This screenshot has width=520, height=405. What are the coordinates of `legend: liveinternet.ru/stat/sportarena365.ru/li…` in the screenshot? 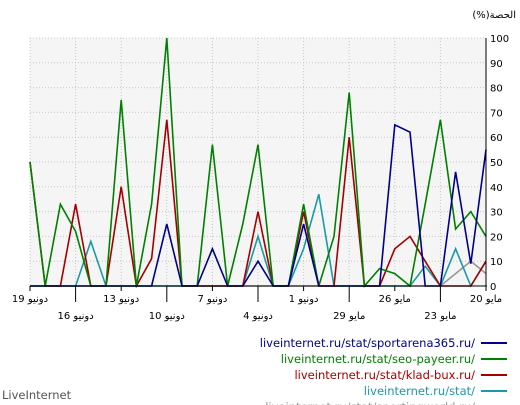 It's located at (383, 370).